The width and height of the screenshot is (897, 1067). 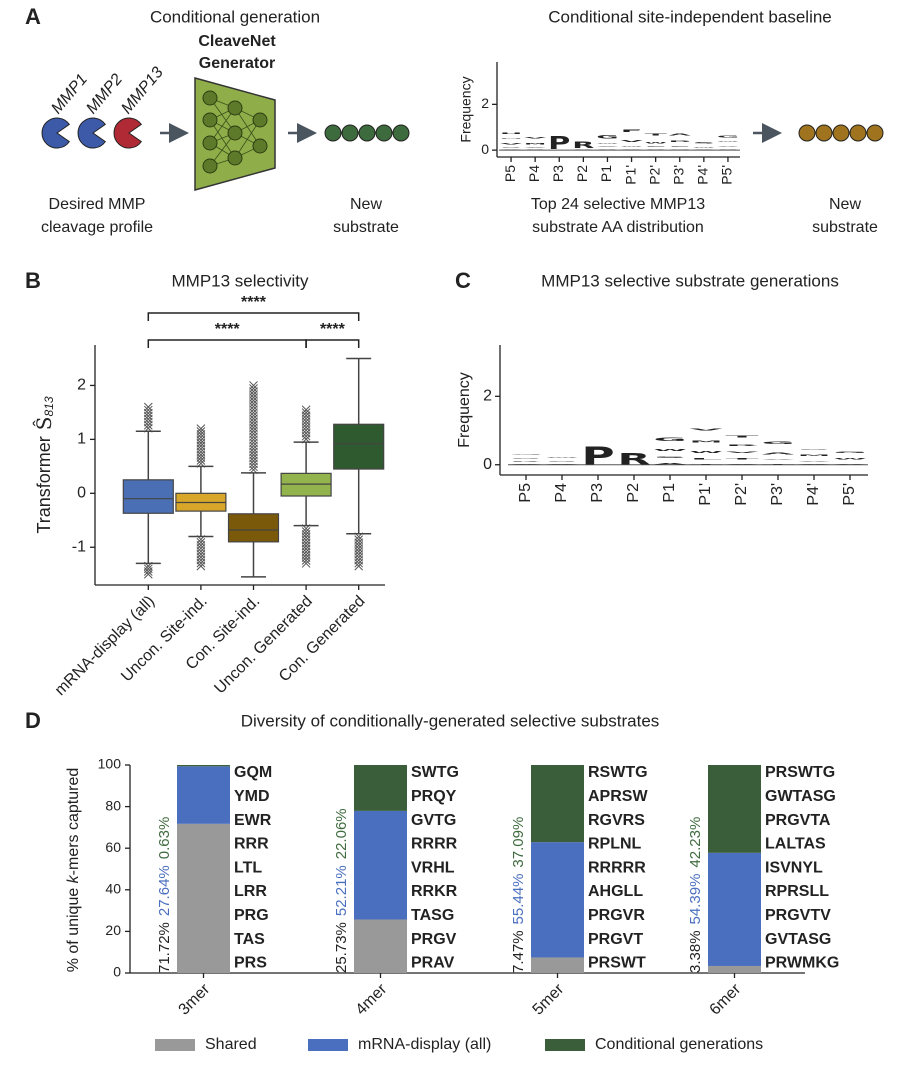 I want to click on mmp-label: MMP13, so click(x=142, y=90).